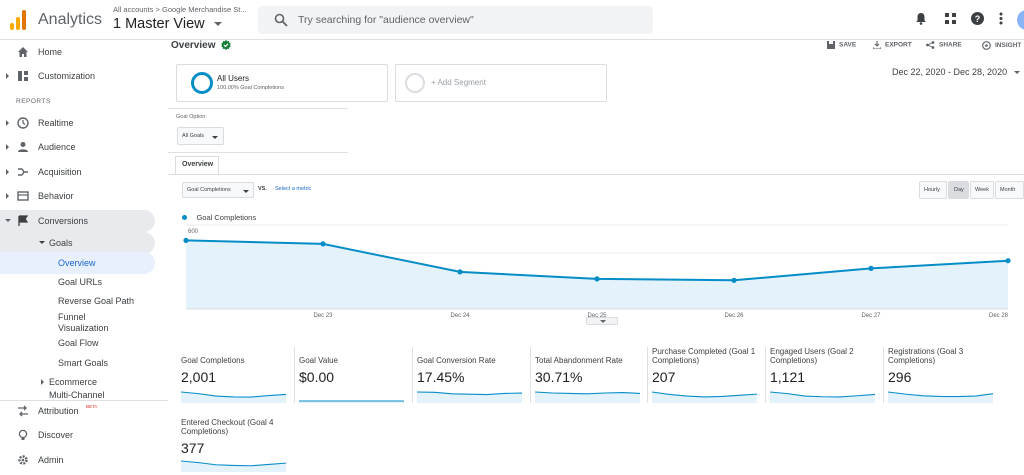 The image size is (1024, 475). Describe the element at coordinates (588, 375) in the screenshot. I see `metric-tile: Total Abandonment Rate 30.71%` at that location.